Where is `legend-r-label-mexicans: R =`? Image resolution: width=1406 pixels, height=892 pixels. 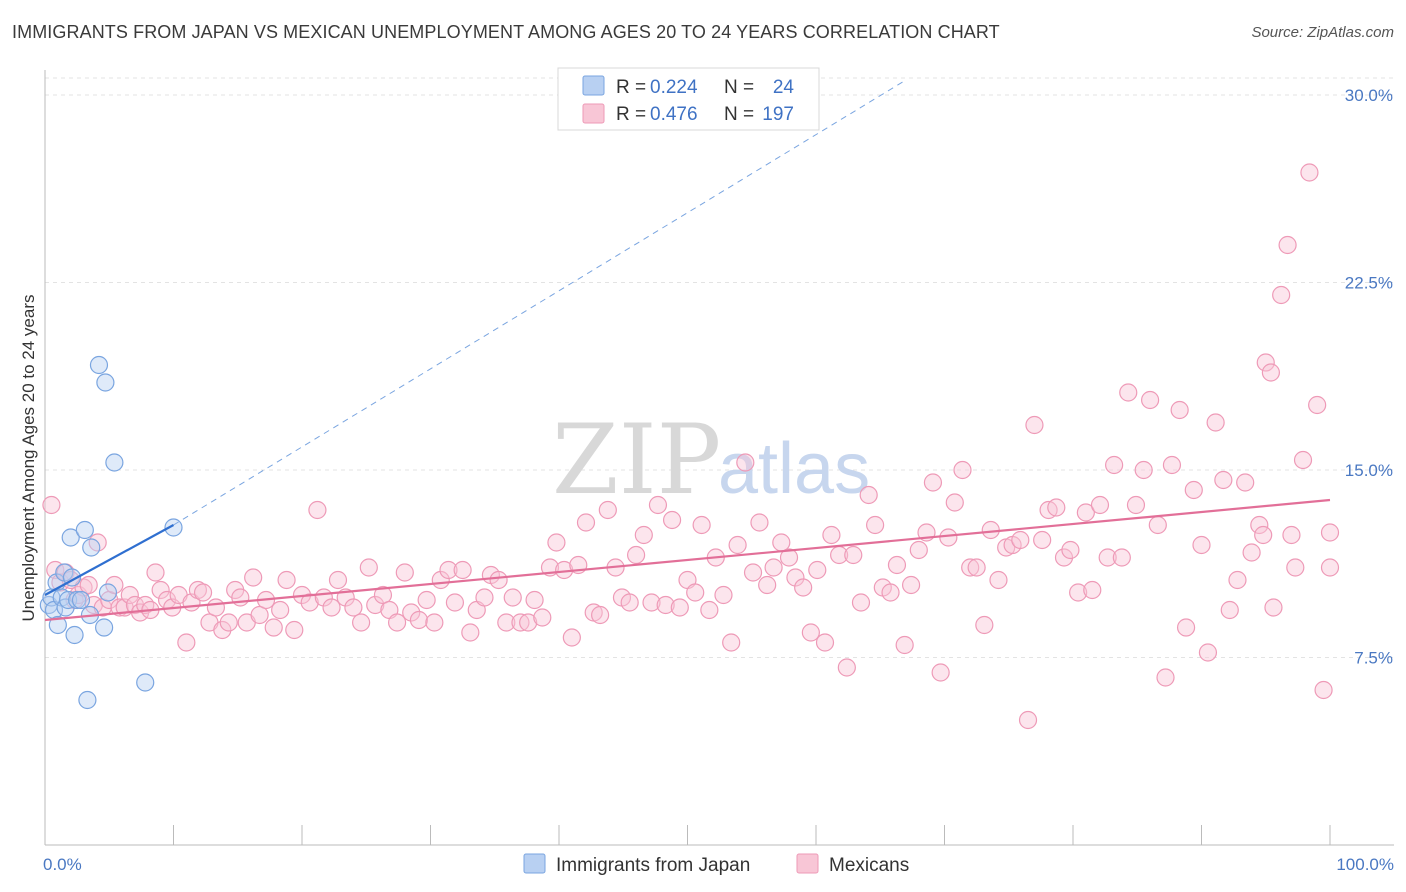
legend-r-label-mexicans: R = is located at coordinates (631, 114).